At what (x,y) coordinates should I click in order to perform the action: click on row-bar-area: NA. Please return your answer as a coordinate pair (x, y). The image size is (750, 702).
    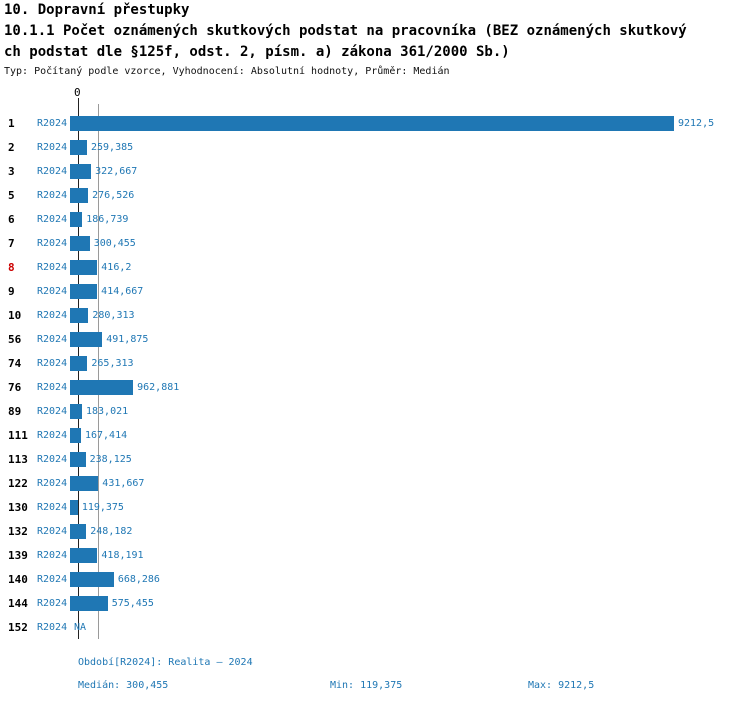
    Looking at the image, I should click on (410, 627).